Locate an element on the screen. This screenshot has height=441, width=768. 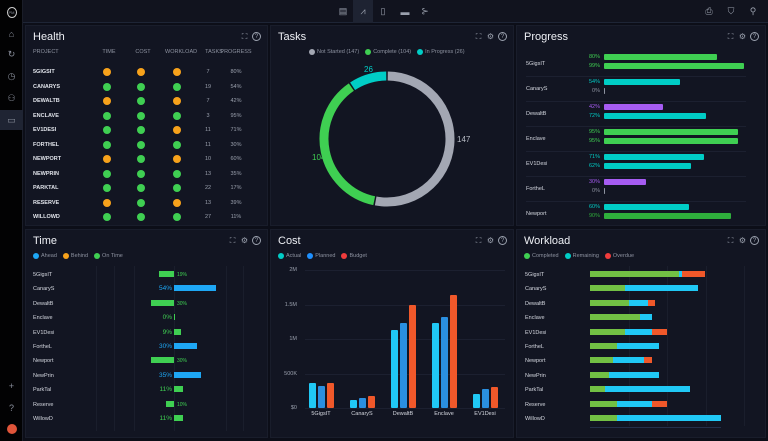
legend-item-ahead: Ahead is located at coordinates (45, 256).